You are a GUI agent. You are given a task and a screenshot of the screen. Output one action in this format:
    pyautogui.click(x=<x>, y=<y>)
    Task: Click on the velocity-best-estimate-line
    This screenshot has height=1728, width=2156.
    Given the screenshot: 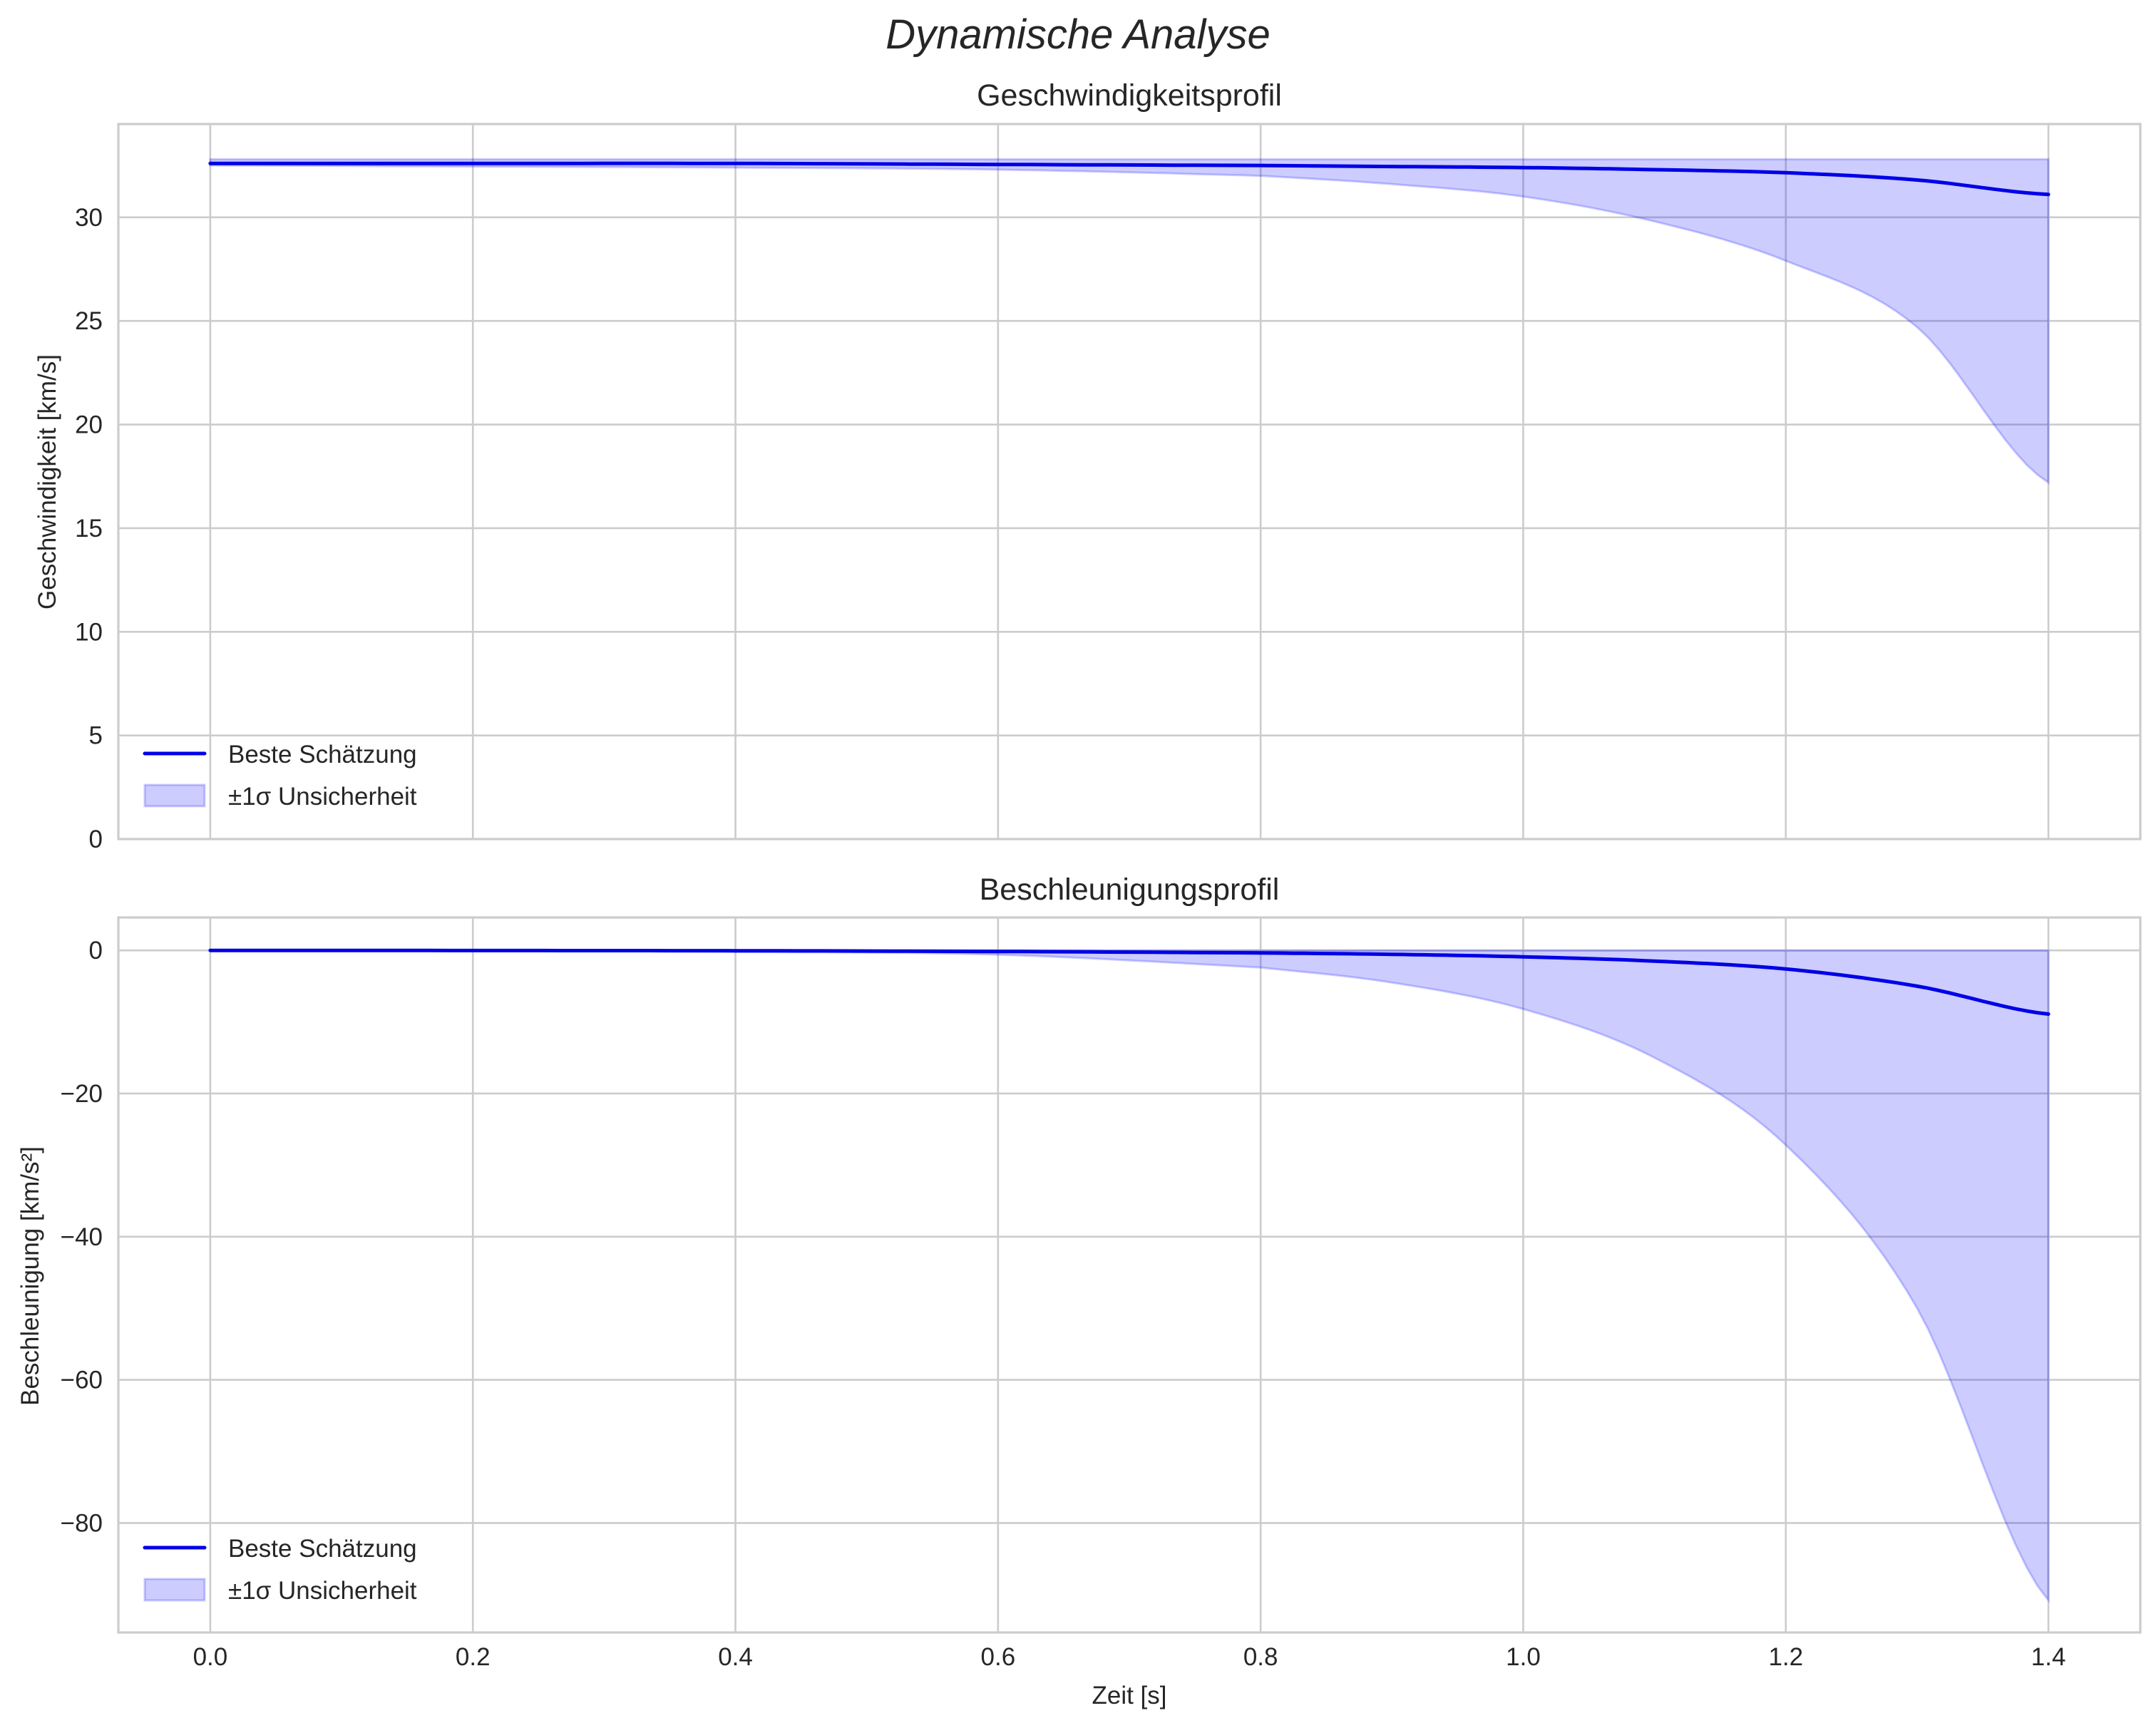 What is the action you would take?
    pyautogui.click(x=1129, y=179)
    